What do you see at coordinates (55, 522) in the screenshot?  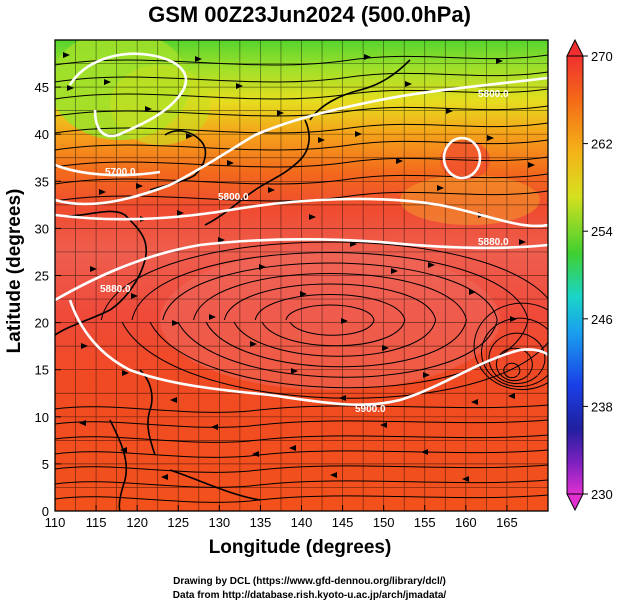 I see `x-tick-label: 110` at bounding box center [55, 522].